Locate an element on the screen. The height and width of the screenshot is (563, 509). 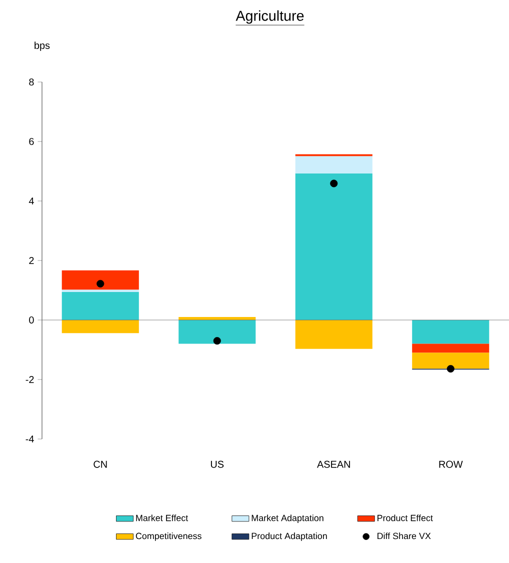
y-axis-title: bps is located at coordinates (42, 46).